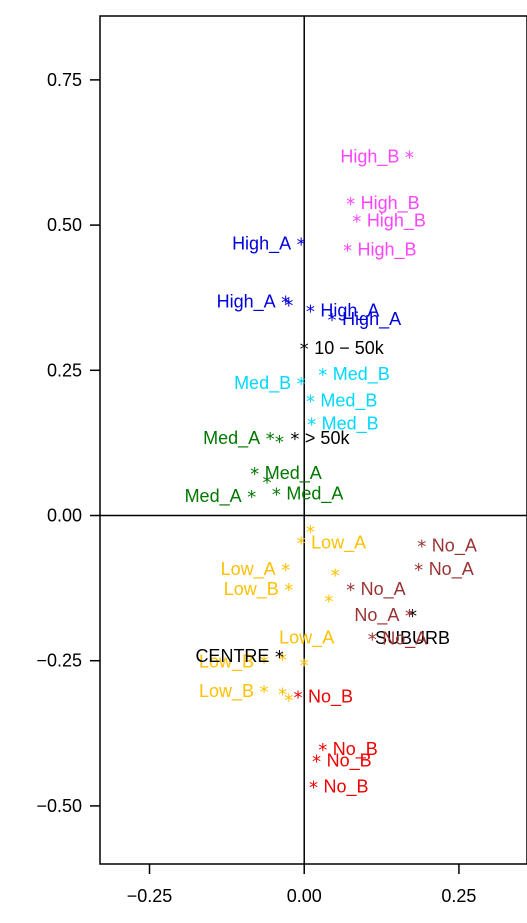  What do you see at coordinates (301, 885) in the screenshot?
I see `x-axis: −0.25 0.00 0.25` at bounding box center [301, 885].